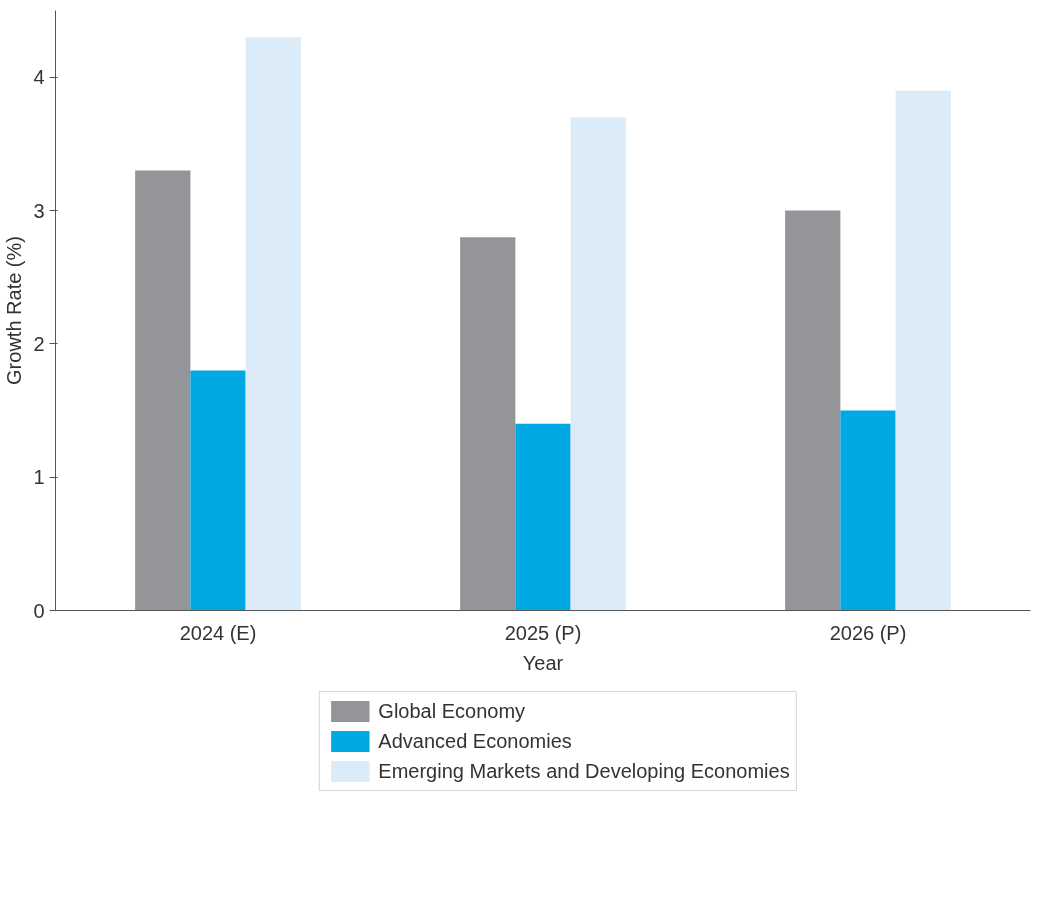 The image size is (1052, 918). What do you see at coordinates (39, 210) in the screenshot?
I see `y-tick-label: 3` at bounding box center [39, 210].